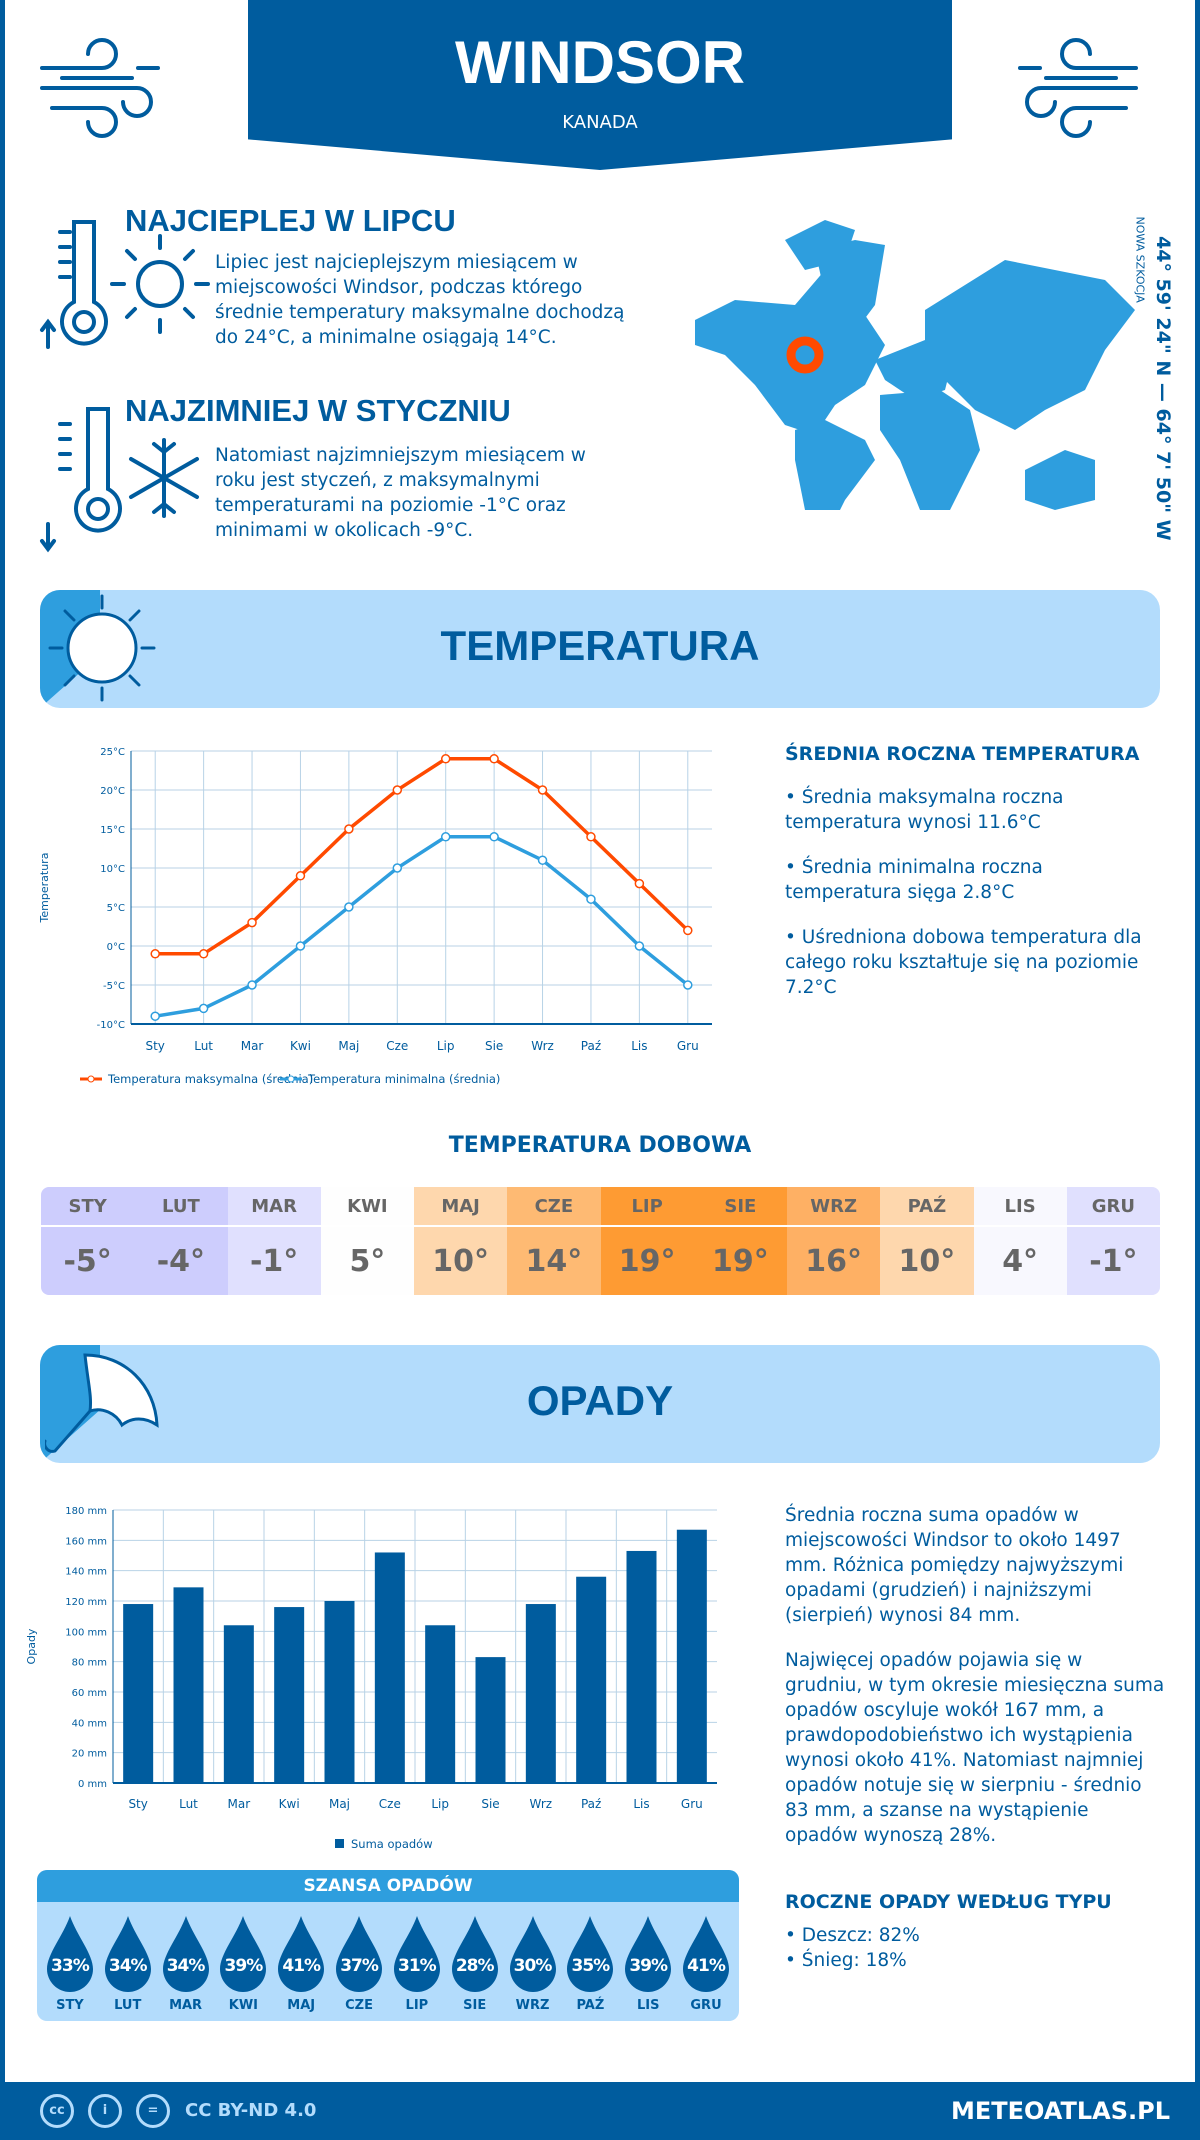 This screenshot has width=1200, height=2140. I want to click on header-banner, so click(600, 85).